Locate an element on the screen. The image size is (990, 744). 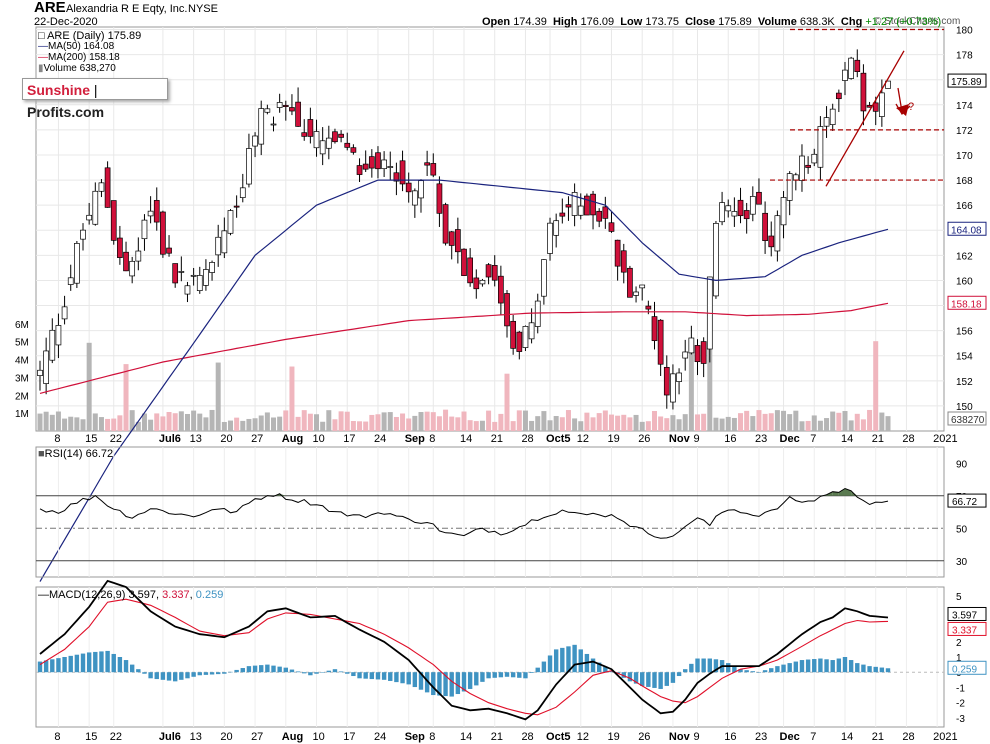
x-tick-label: Dec is located at coordinates (790, 439).